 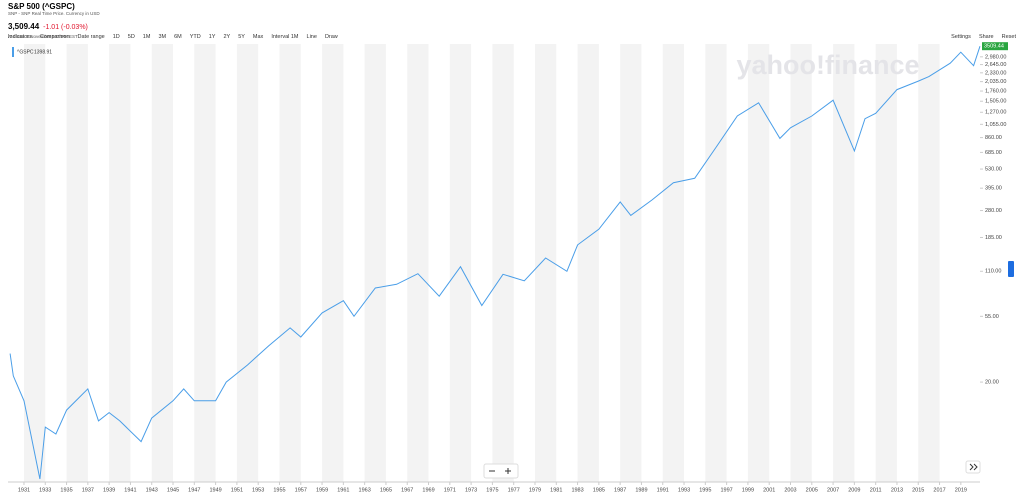 What do you see at coordinates (237, 490) in the screenshot?
I see `x-tick-label: 1951` at bounding box center [237, 490].